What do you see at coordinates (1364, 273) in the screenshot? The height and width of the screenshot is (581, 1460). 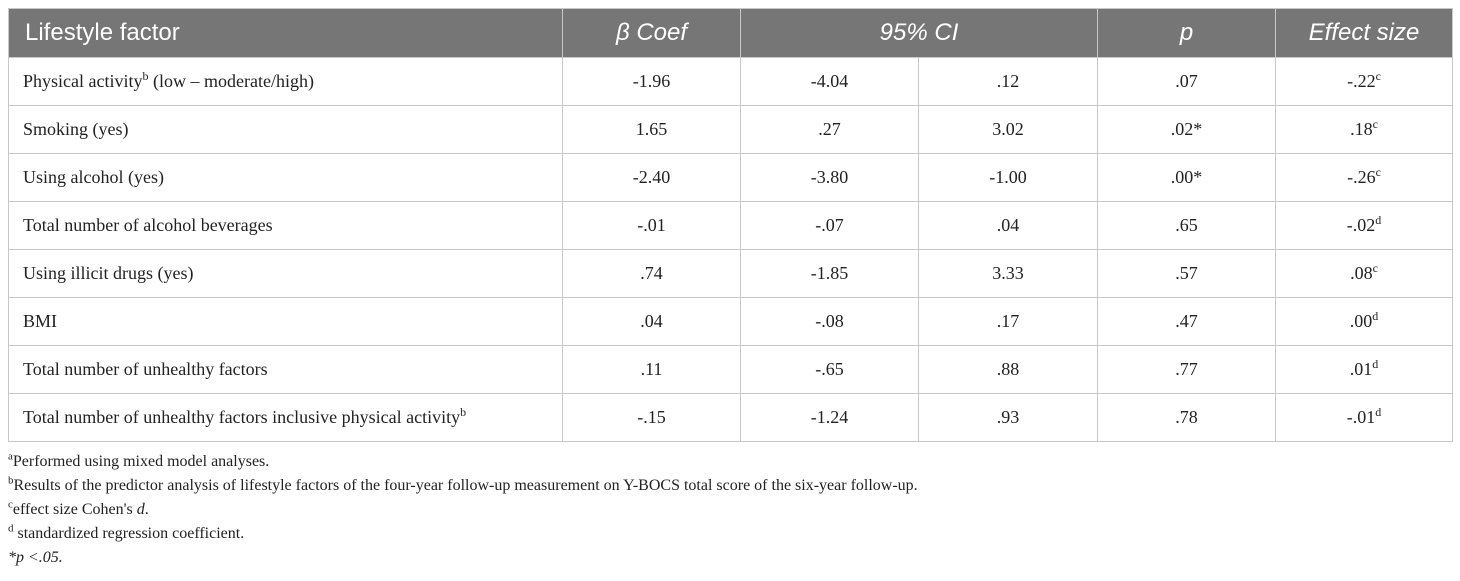 I see `cell-effect-size: .08c` at bounding box center [1364, 273].